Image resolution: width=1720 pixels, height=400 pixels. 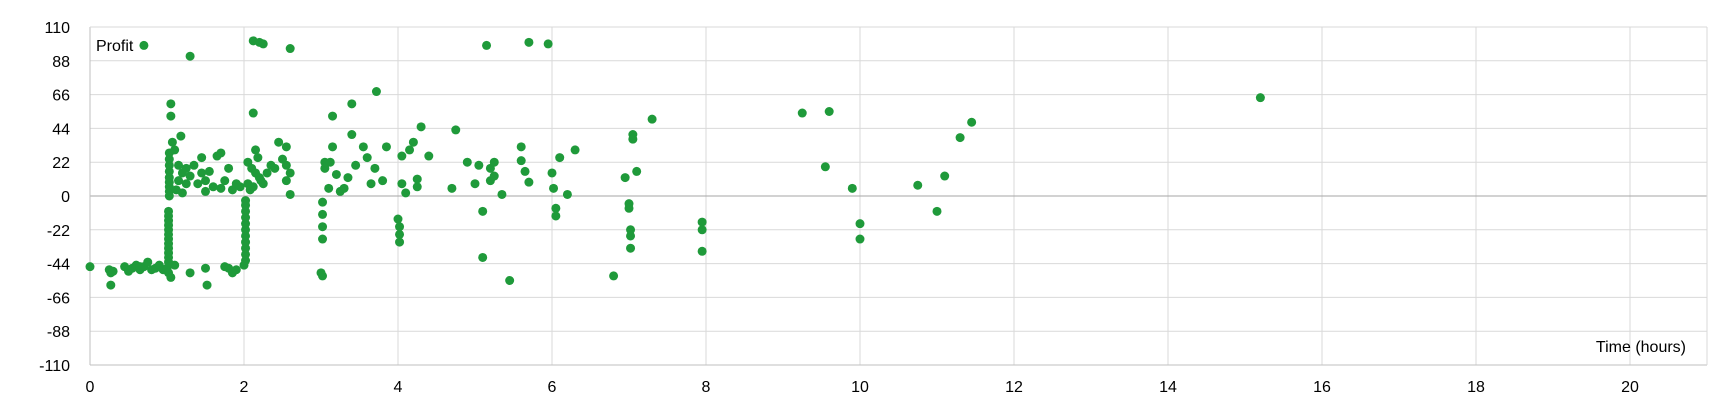 What do you see at coordinates (57, 28) in the screenshot?
I see `y-tick-label: 110` at bounding box center [57, 28].